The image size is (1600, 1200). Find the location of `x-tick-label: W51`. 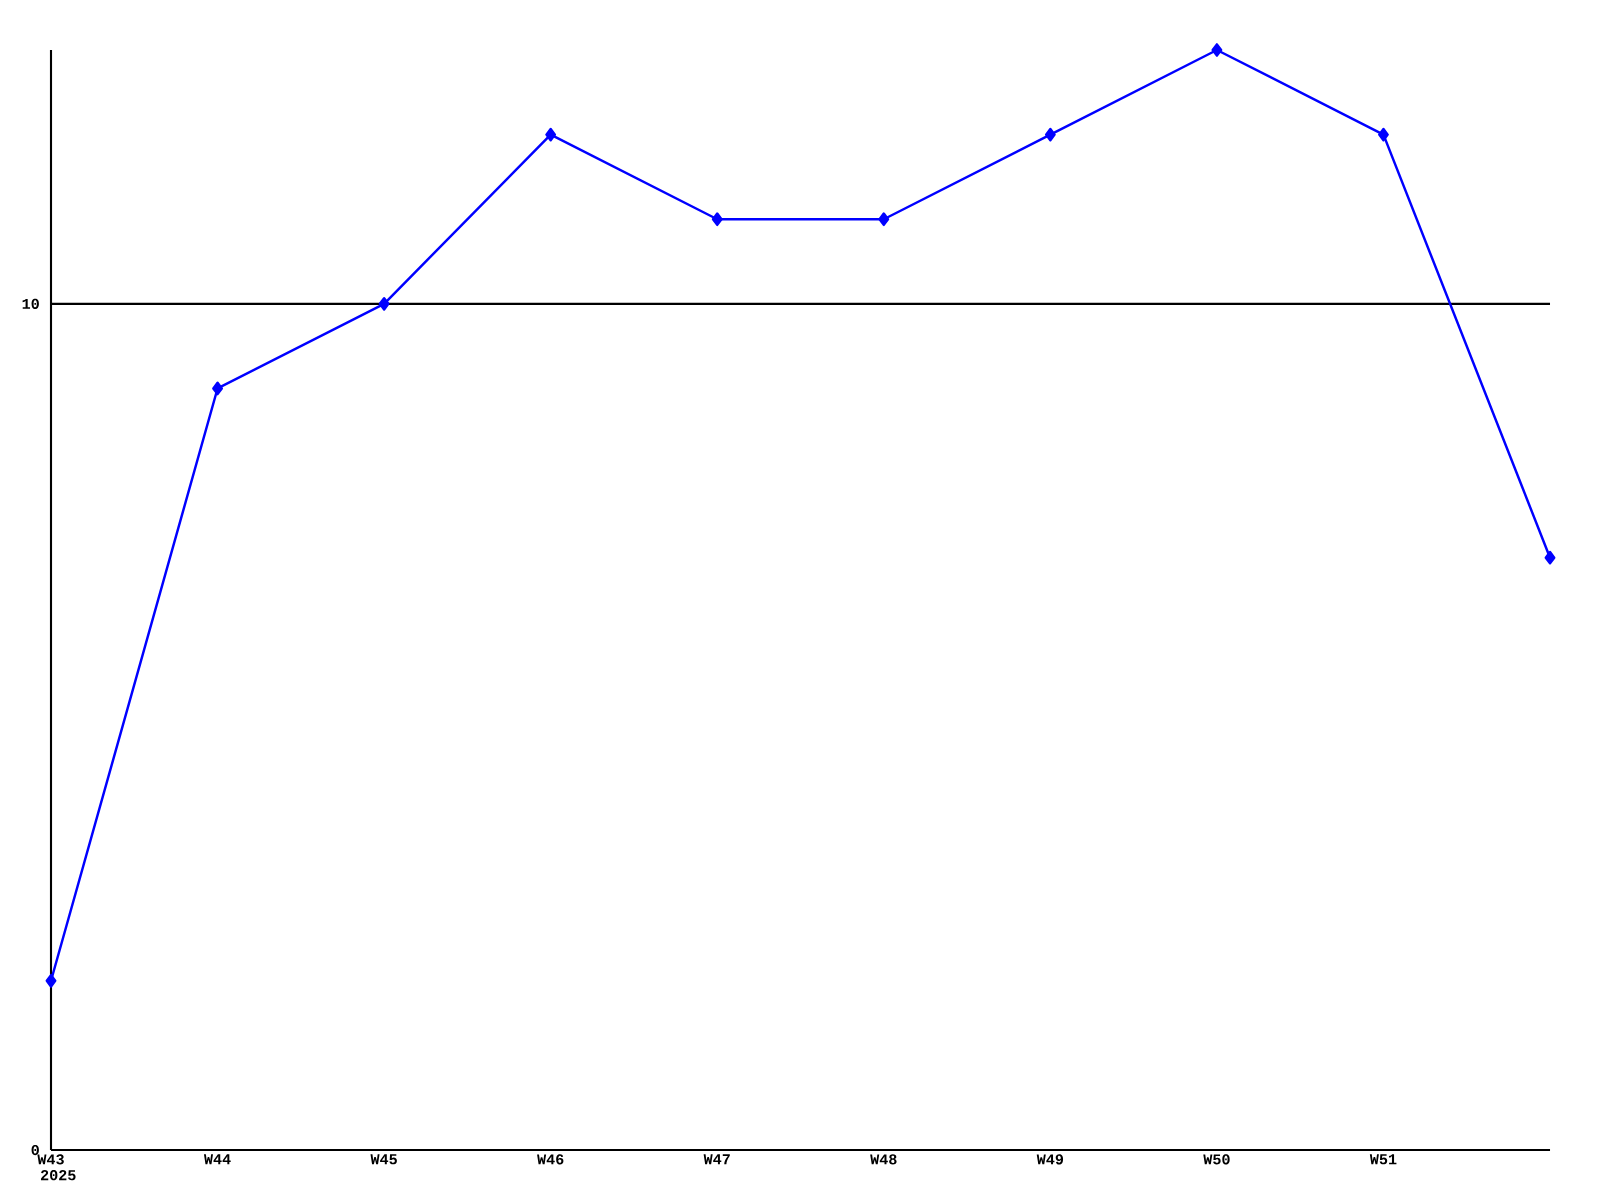

x-tick-label: W51 is located at coordinates (1383, 1159).